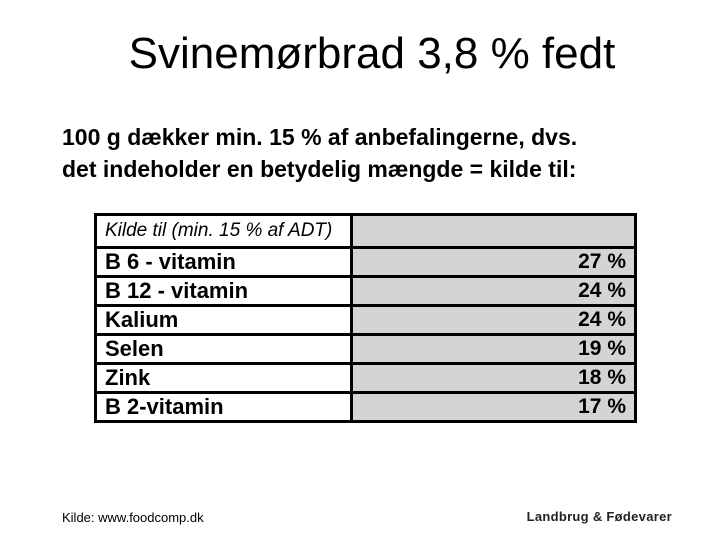 This screenshot has height=540, width=720. I want to click on table-row: B 12 - vitamin 24 %, so click(365, 291).